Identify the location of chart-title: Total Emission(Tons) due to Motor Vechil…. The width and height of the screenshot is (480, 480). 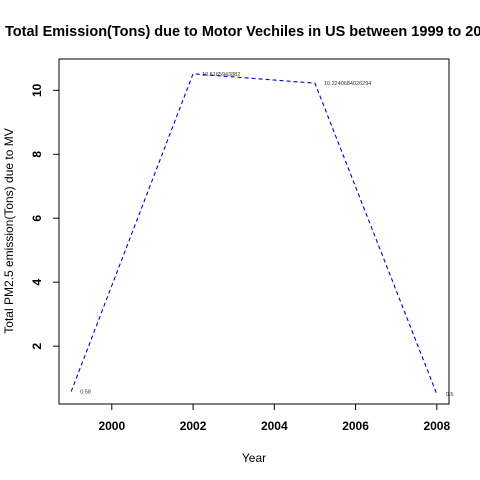
(242, 32).